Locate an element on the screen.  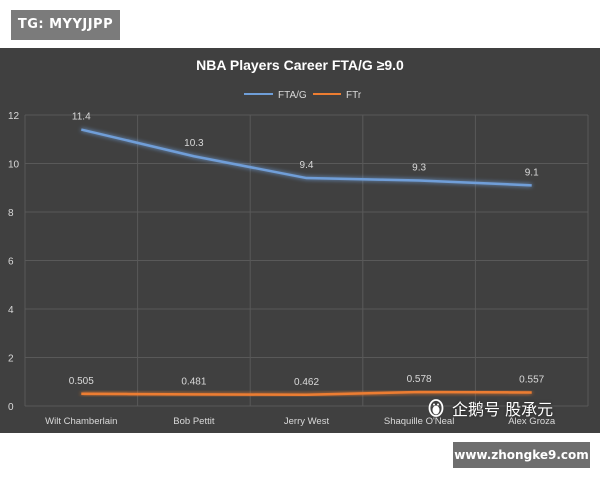
watermark: 企鹅号 股承元 is located at coordinates (489, 408).